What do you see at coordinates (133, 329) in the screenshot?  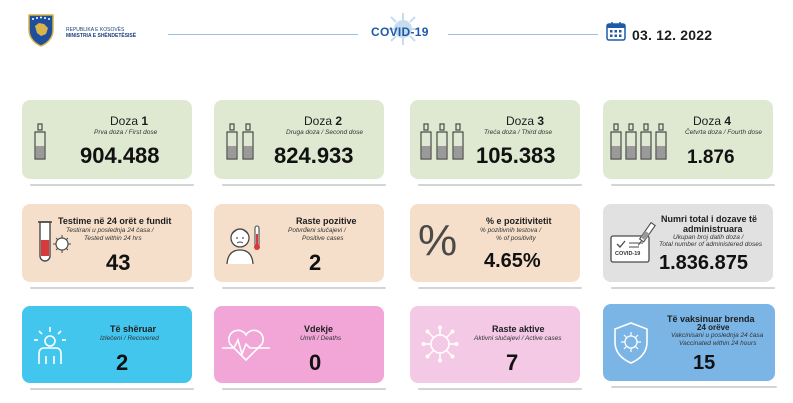 I see `recovered-title: Të shëruar` at bounding box center [133, 329].